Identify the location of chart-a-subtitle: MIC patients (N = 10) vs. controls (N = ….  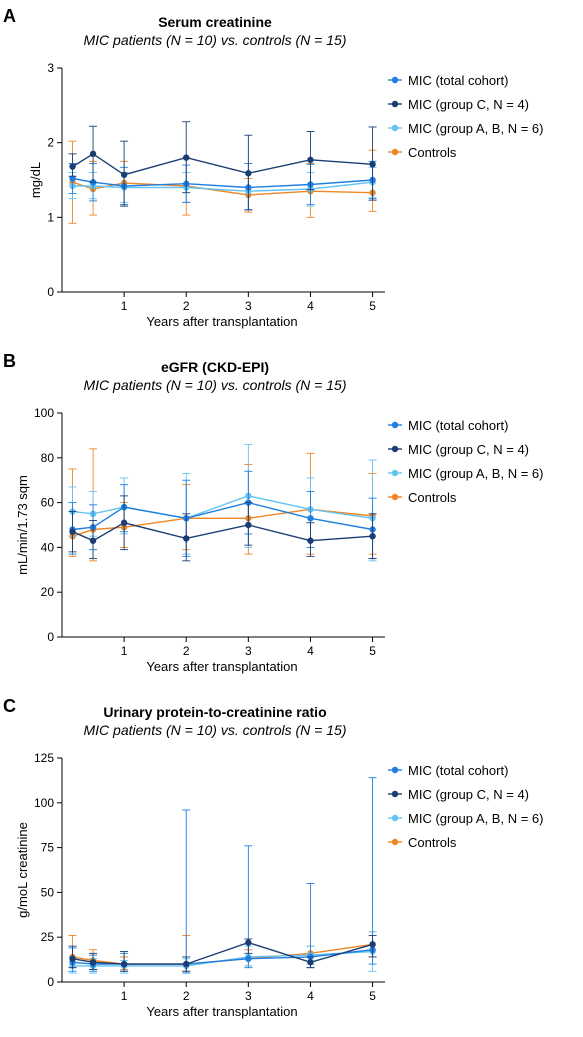
(215, 40).